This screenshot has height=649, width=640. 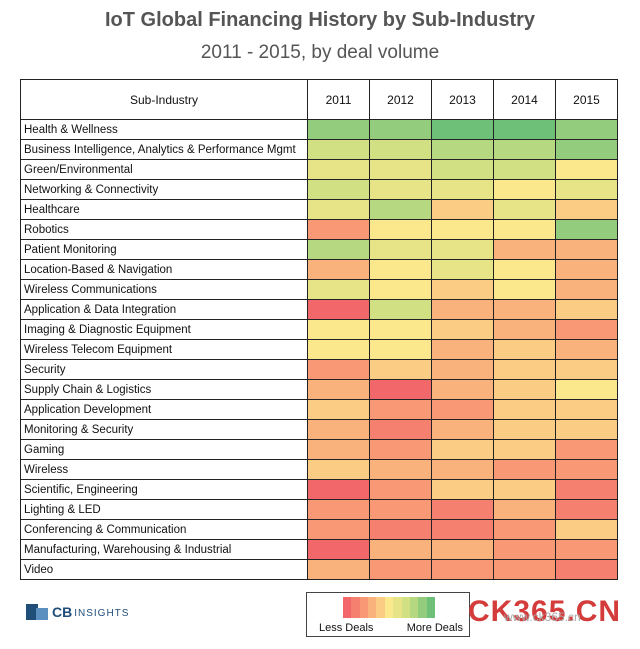 What do you see at coordinates (164, 569) in the screenshot?
I see `row-label: Video` at bounding box center [164, 569].